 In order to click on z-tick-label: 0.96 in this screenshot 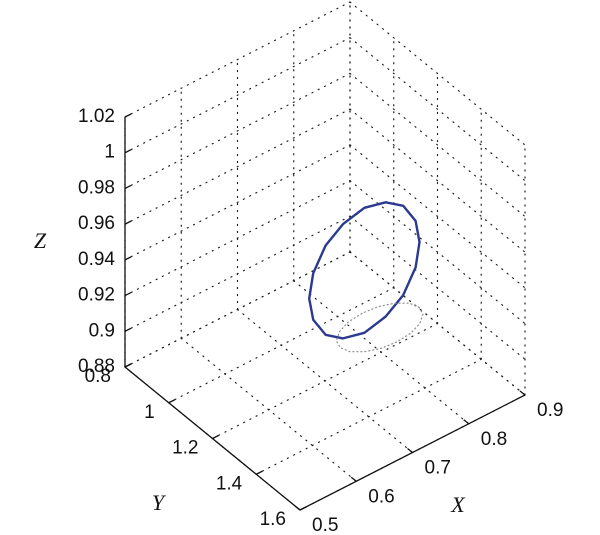, I will do `click(96, 223)`.